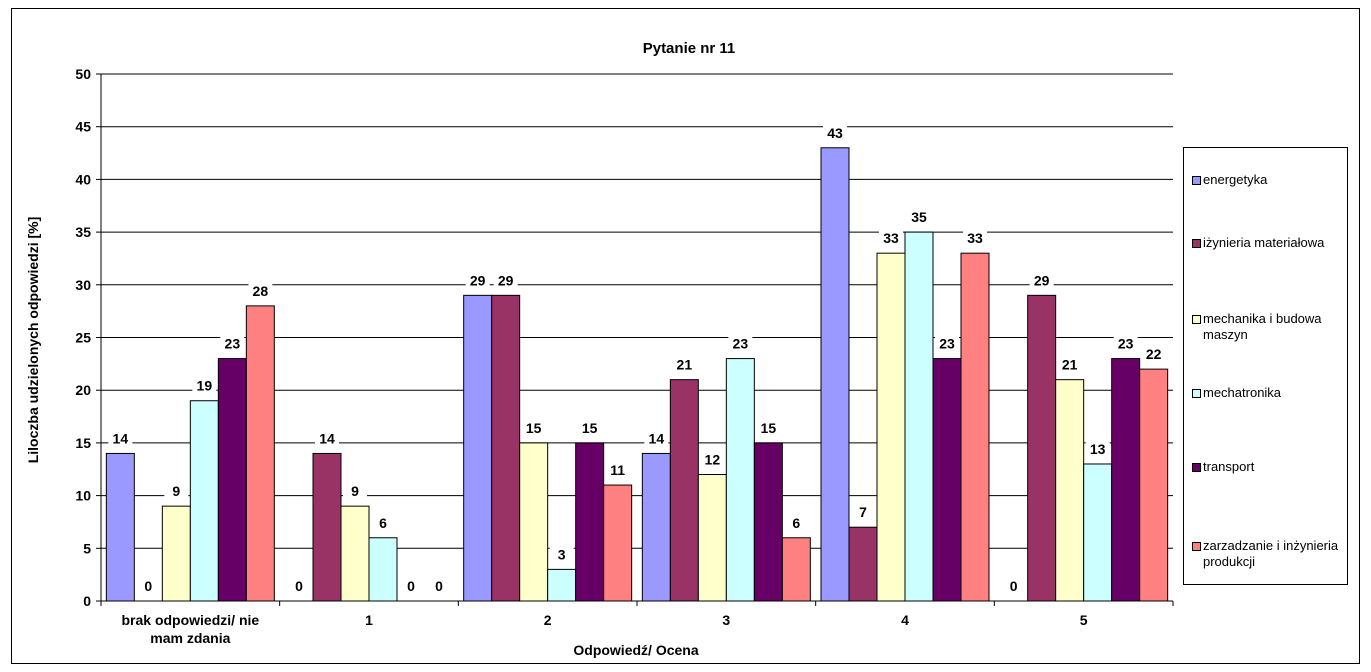 This screenshot has width=1371, height=672. I want to click on legend-label: zarzadzanie i inżynieria produkcji, so click(1271, 553).